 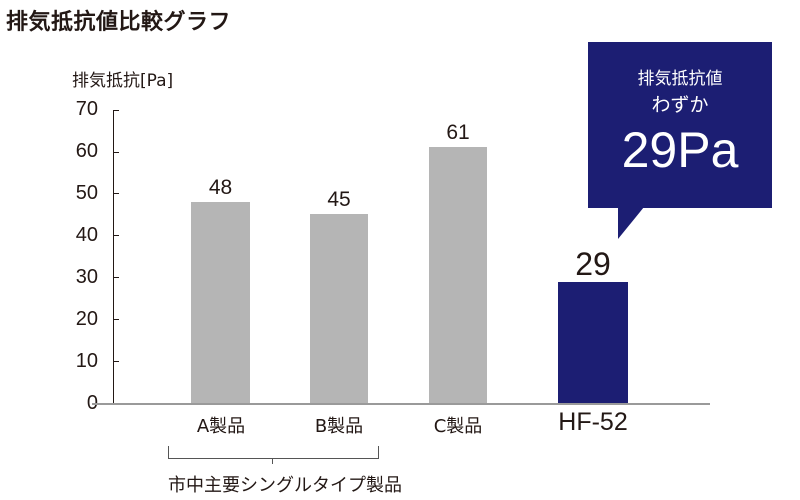 I want to click on value-label-a: 48, so click(x=220, y=187).